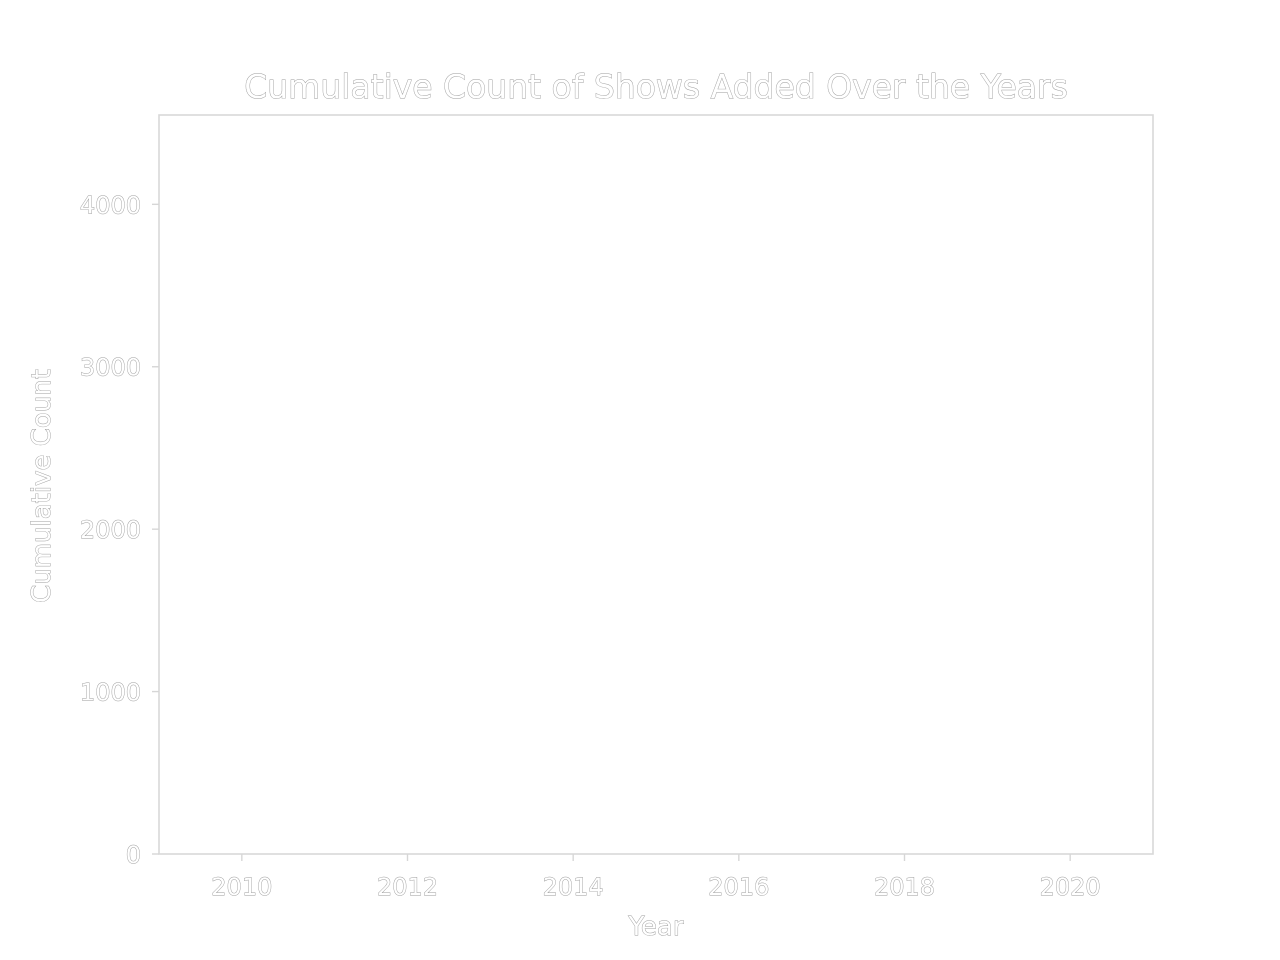  Describe the element at coordinates (655, 927) in the screenshot. I see `x-axis-title: Year` at that location.